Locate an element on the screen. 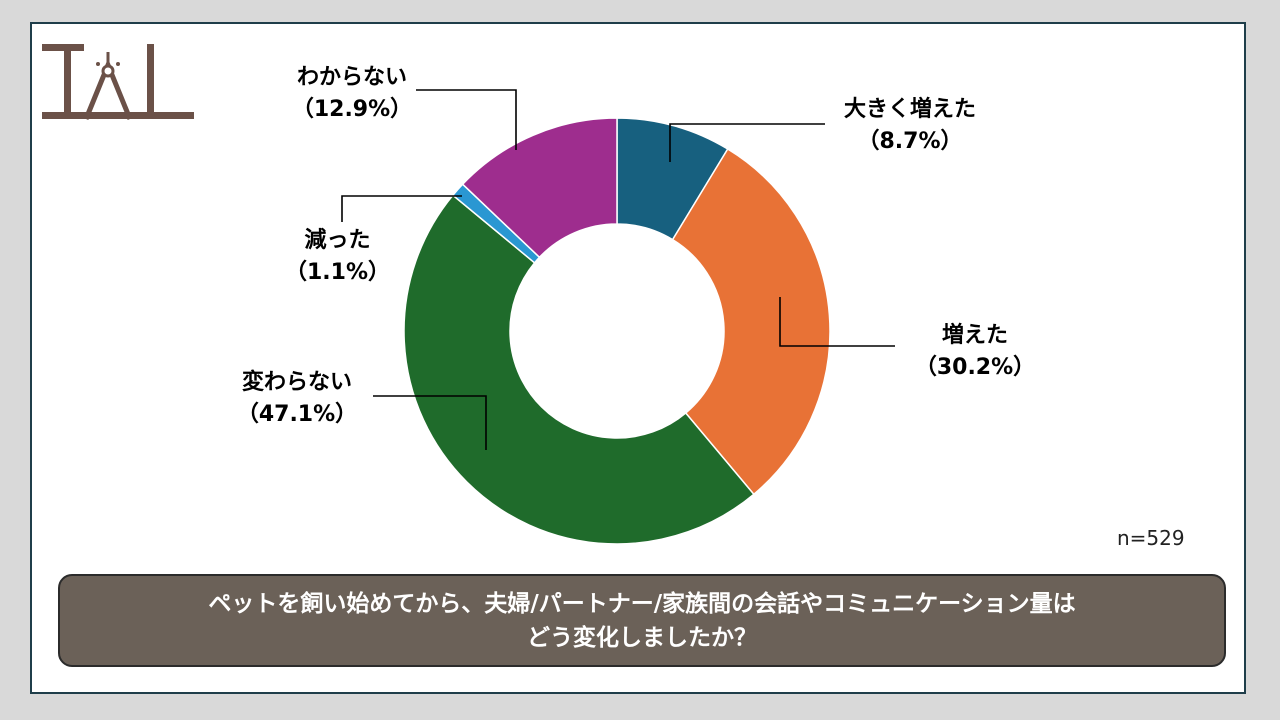 The image size is (1280, 720). slice-category: 大きく増えた is located at coordinates (909, 109).